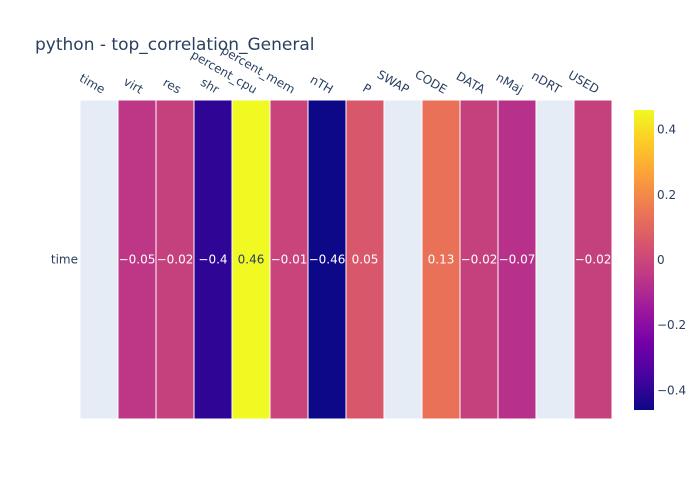  What do you see at coordinates (666, 195) in the screenshot?
I see `colorbar-tick-label: 0.2` at bounding box center [666, 195].